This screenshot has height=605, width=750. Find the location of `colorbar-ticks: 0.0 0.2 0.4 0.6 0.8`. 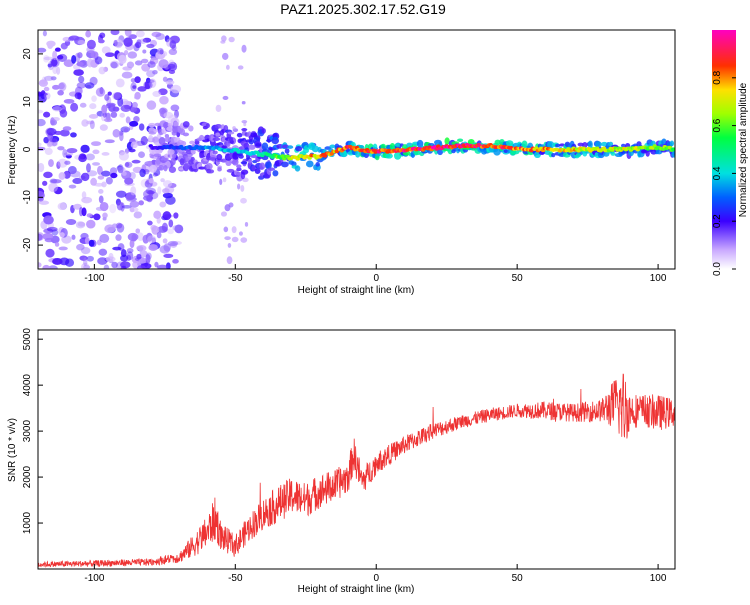

colorbar-ticks: 0.0 0.2 0.4 0.6 0.8 is located at coordinates (724, 173).